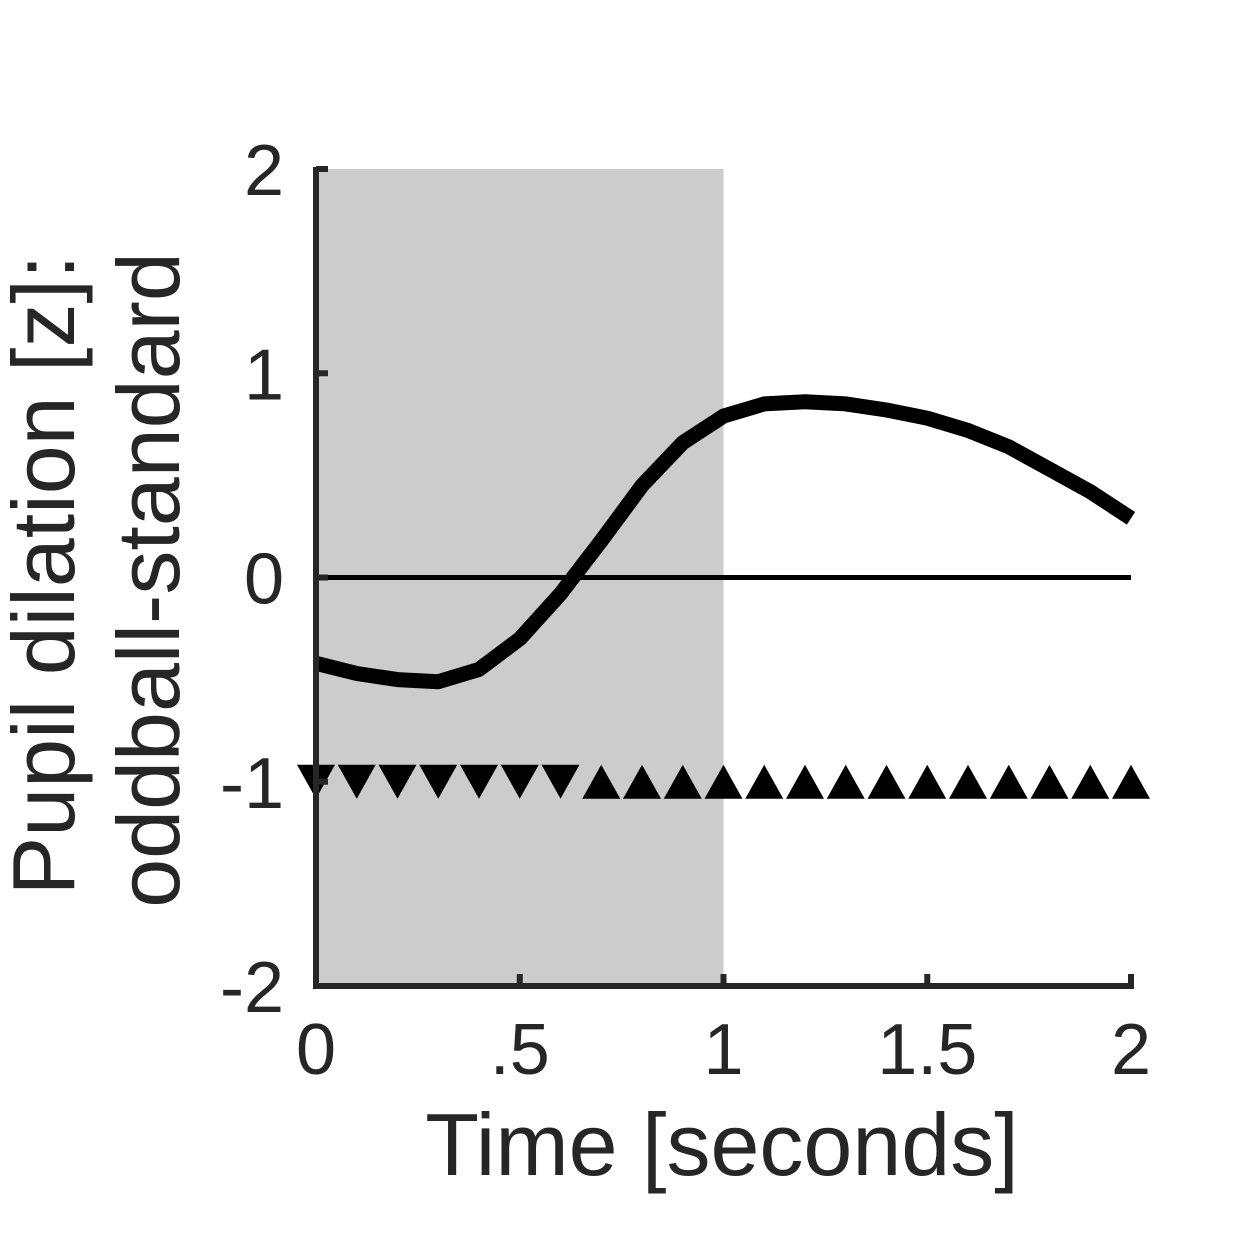  What do you see at coordinates (1131, 1050) in the screenshot?
I see `x-tick-label-4: 2` at bounding box center [1131, 1050].